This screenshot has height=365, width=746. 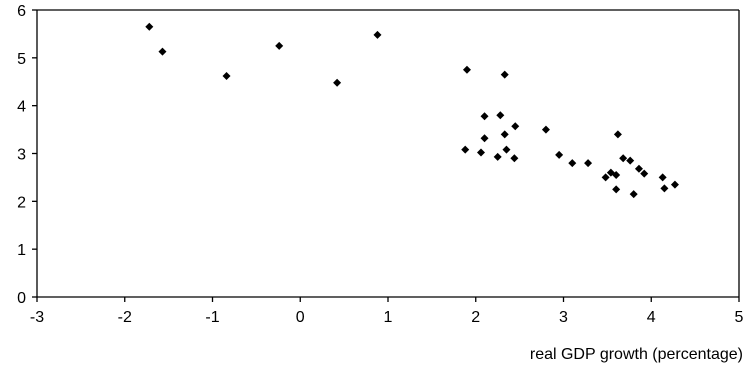 I want to click on x-axis-label: real GDP growth (percentage), so click(x=636, y=354).